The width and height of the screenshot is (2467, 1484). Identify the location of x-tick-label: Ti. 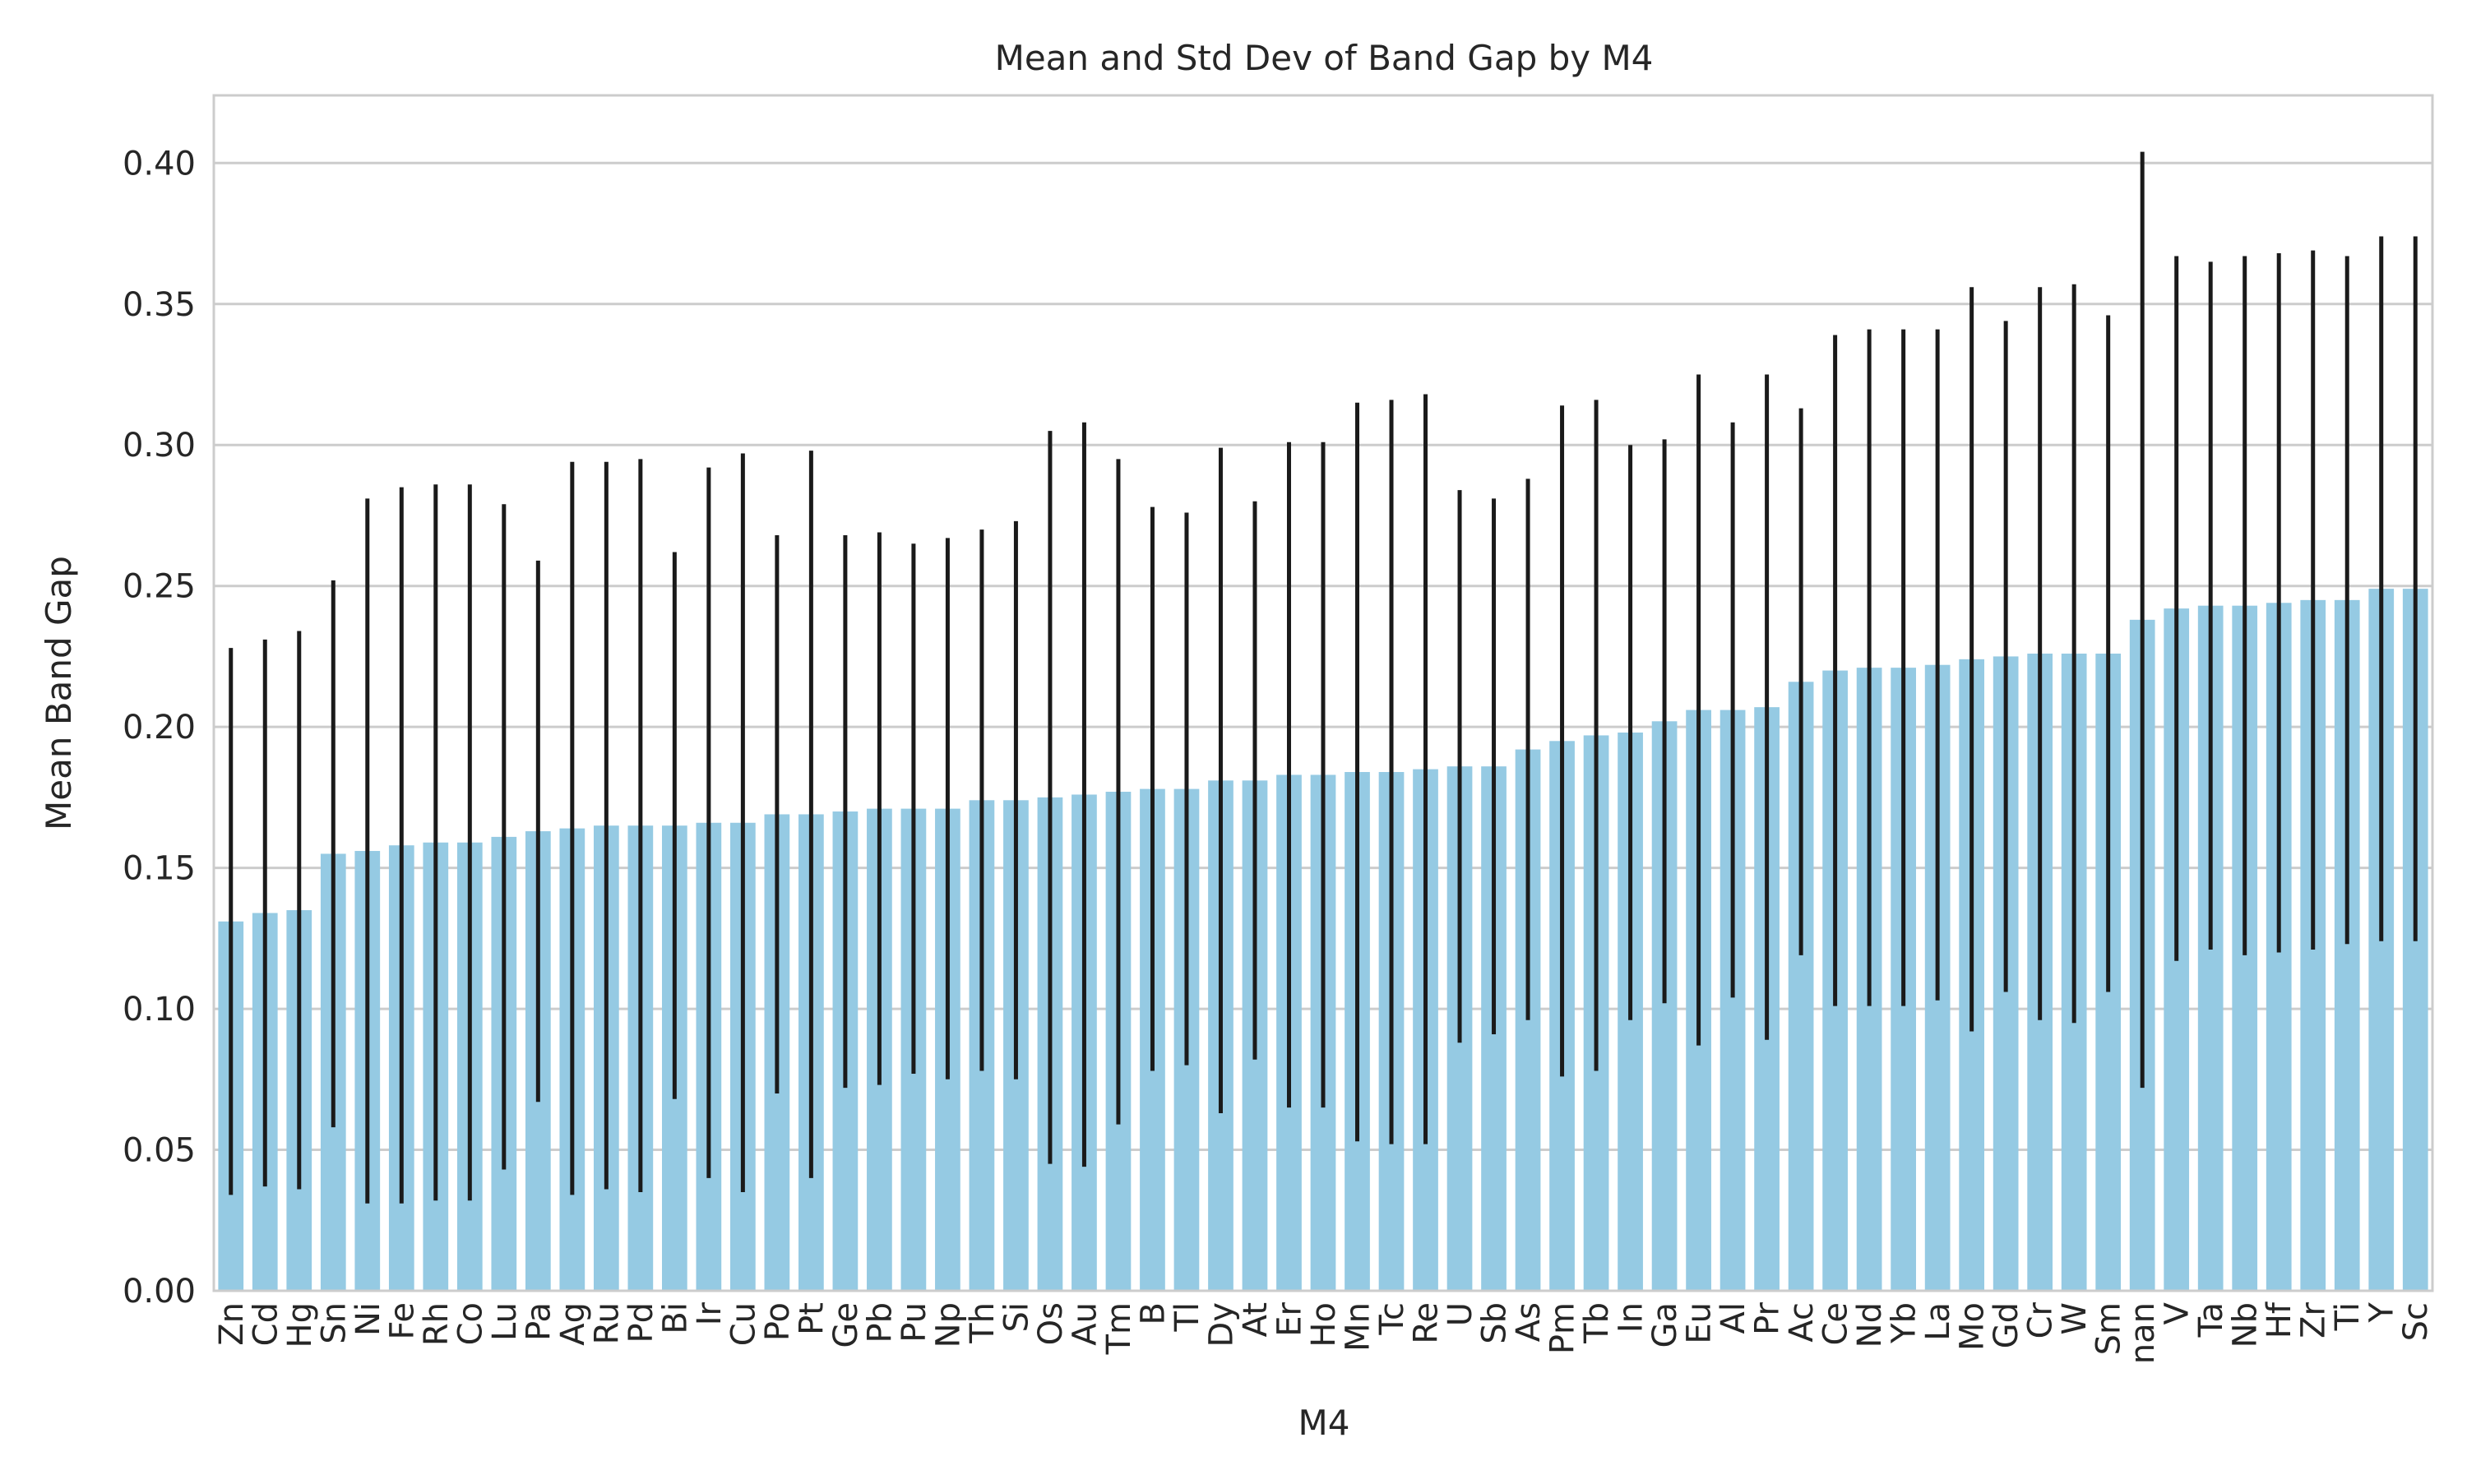
(2348, 1317).